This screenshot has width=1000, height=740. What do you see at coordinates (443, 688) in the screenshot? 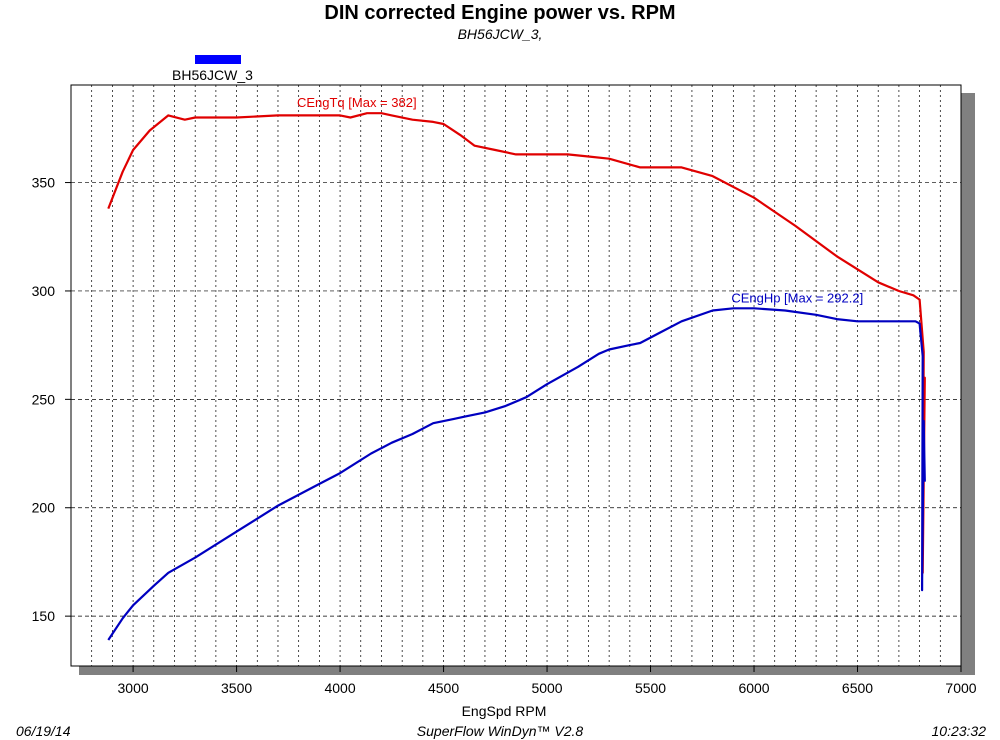
I see `x-tick-label: 4500` at bounding box center [443, 688].